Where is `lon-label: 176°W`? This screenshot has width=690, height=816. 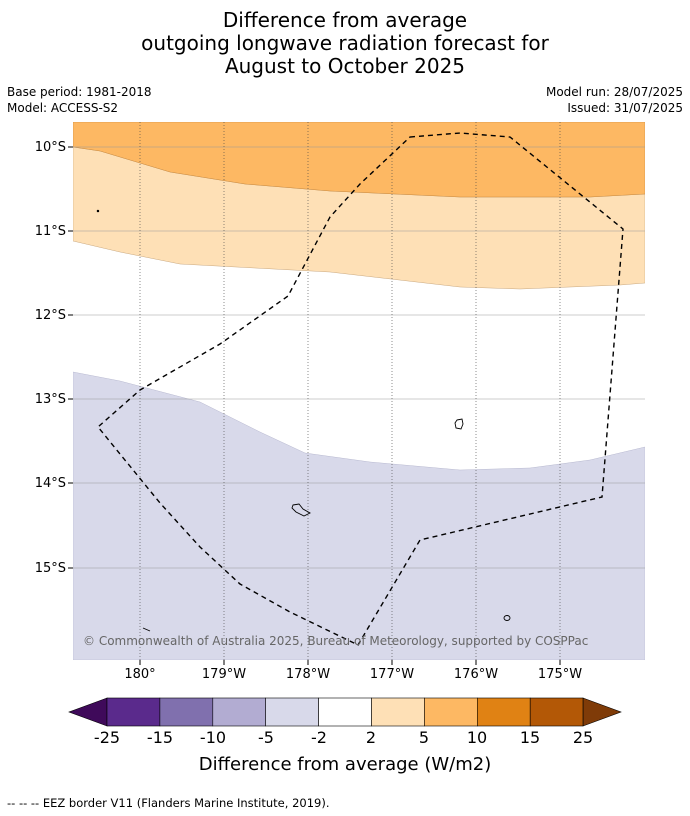
lon-label: 176°W is located at coordinates (476, 674).